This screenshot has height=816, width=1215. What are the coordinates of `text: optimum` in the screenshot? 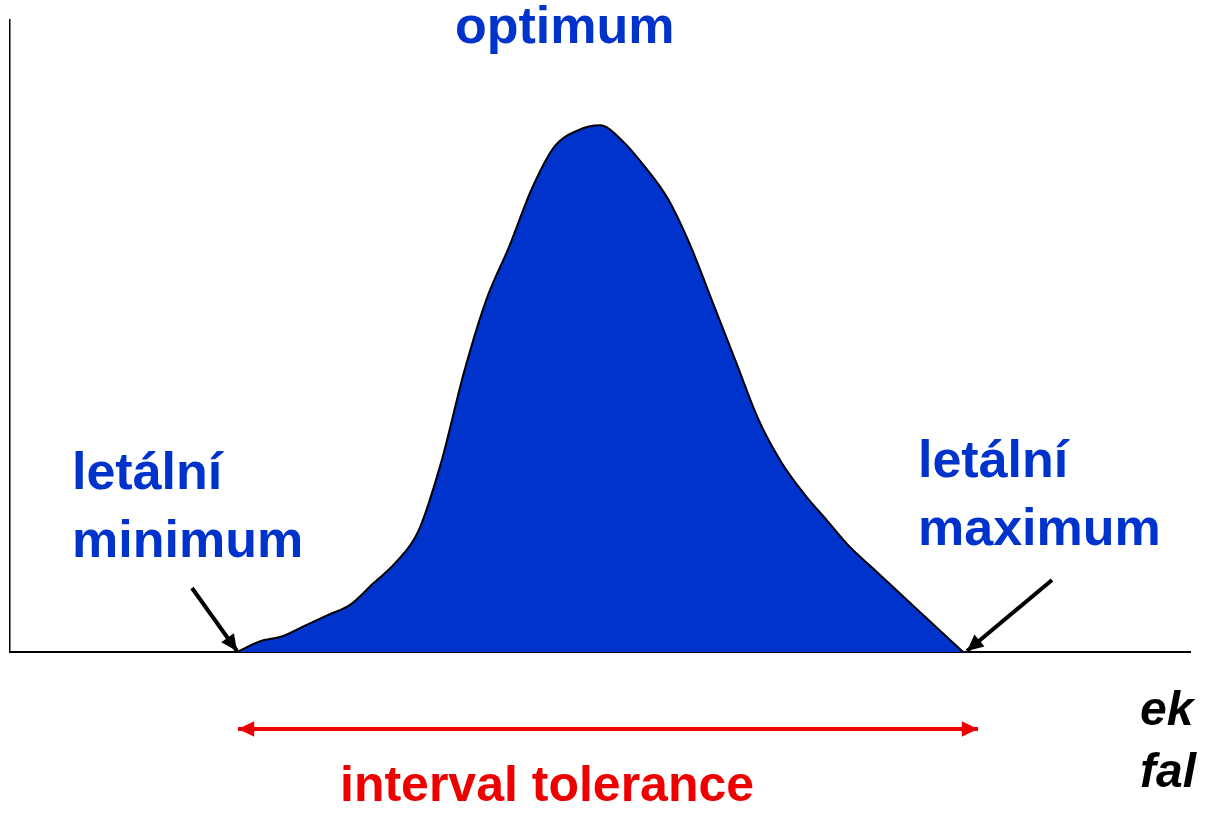 It's located at (565, 28).